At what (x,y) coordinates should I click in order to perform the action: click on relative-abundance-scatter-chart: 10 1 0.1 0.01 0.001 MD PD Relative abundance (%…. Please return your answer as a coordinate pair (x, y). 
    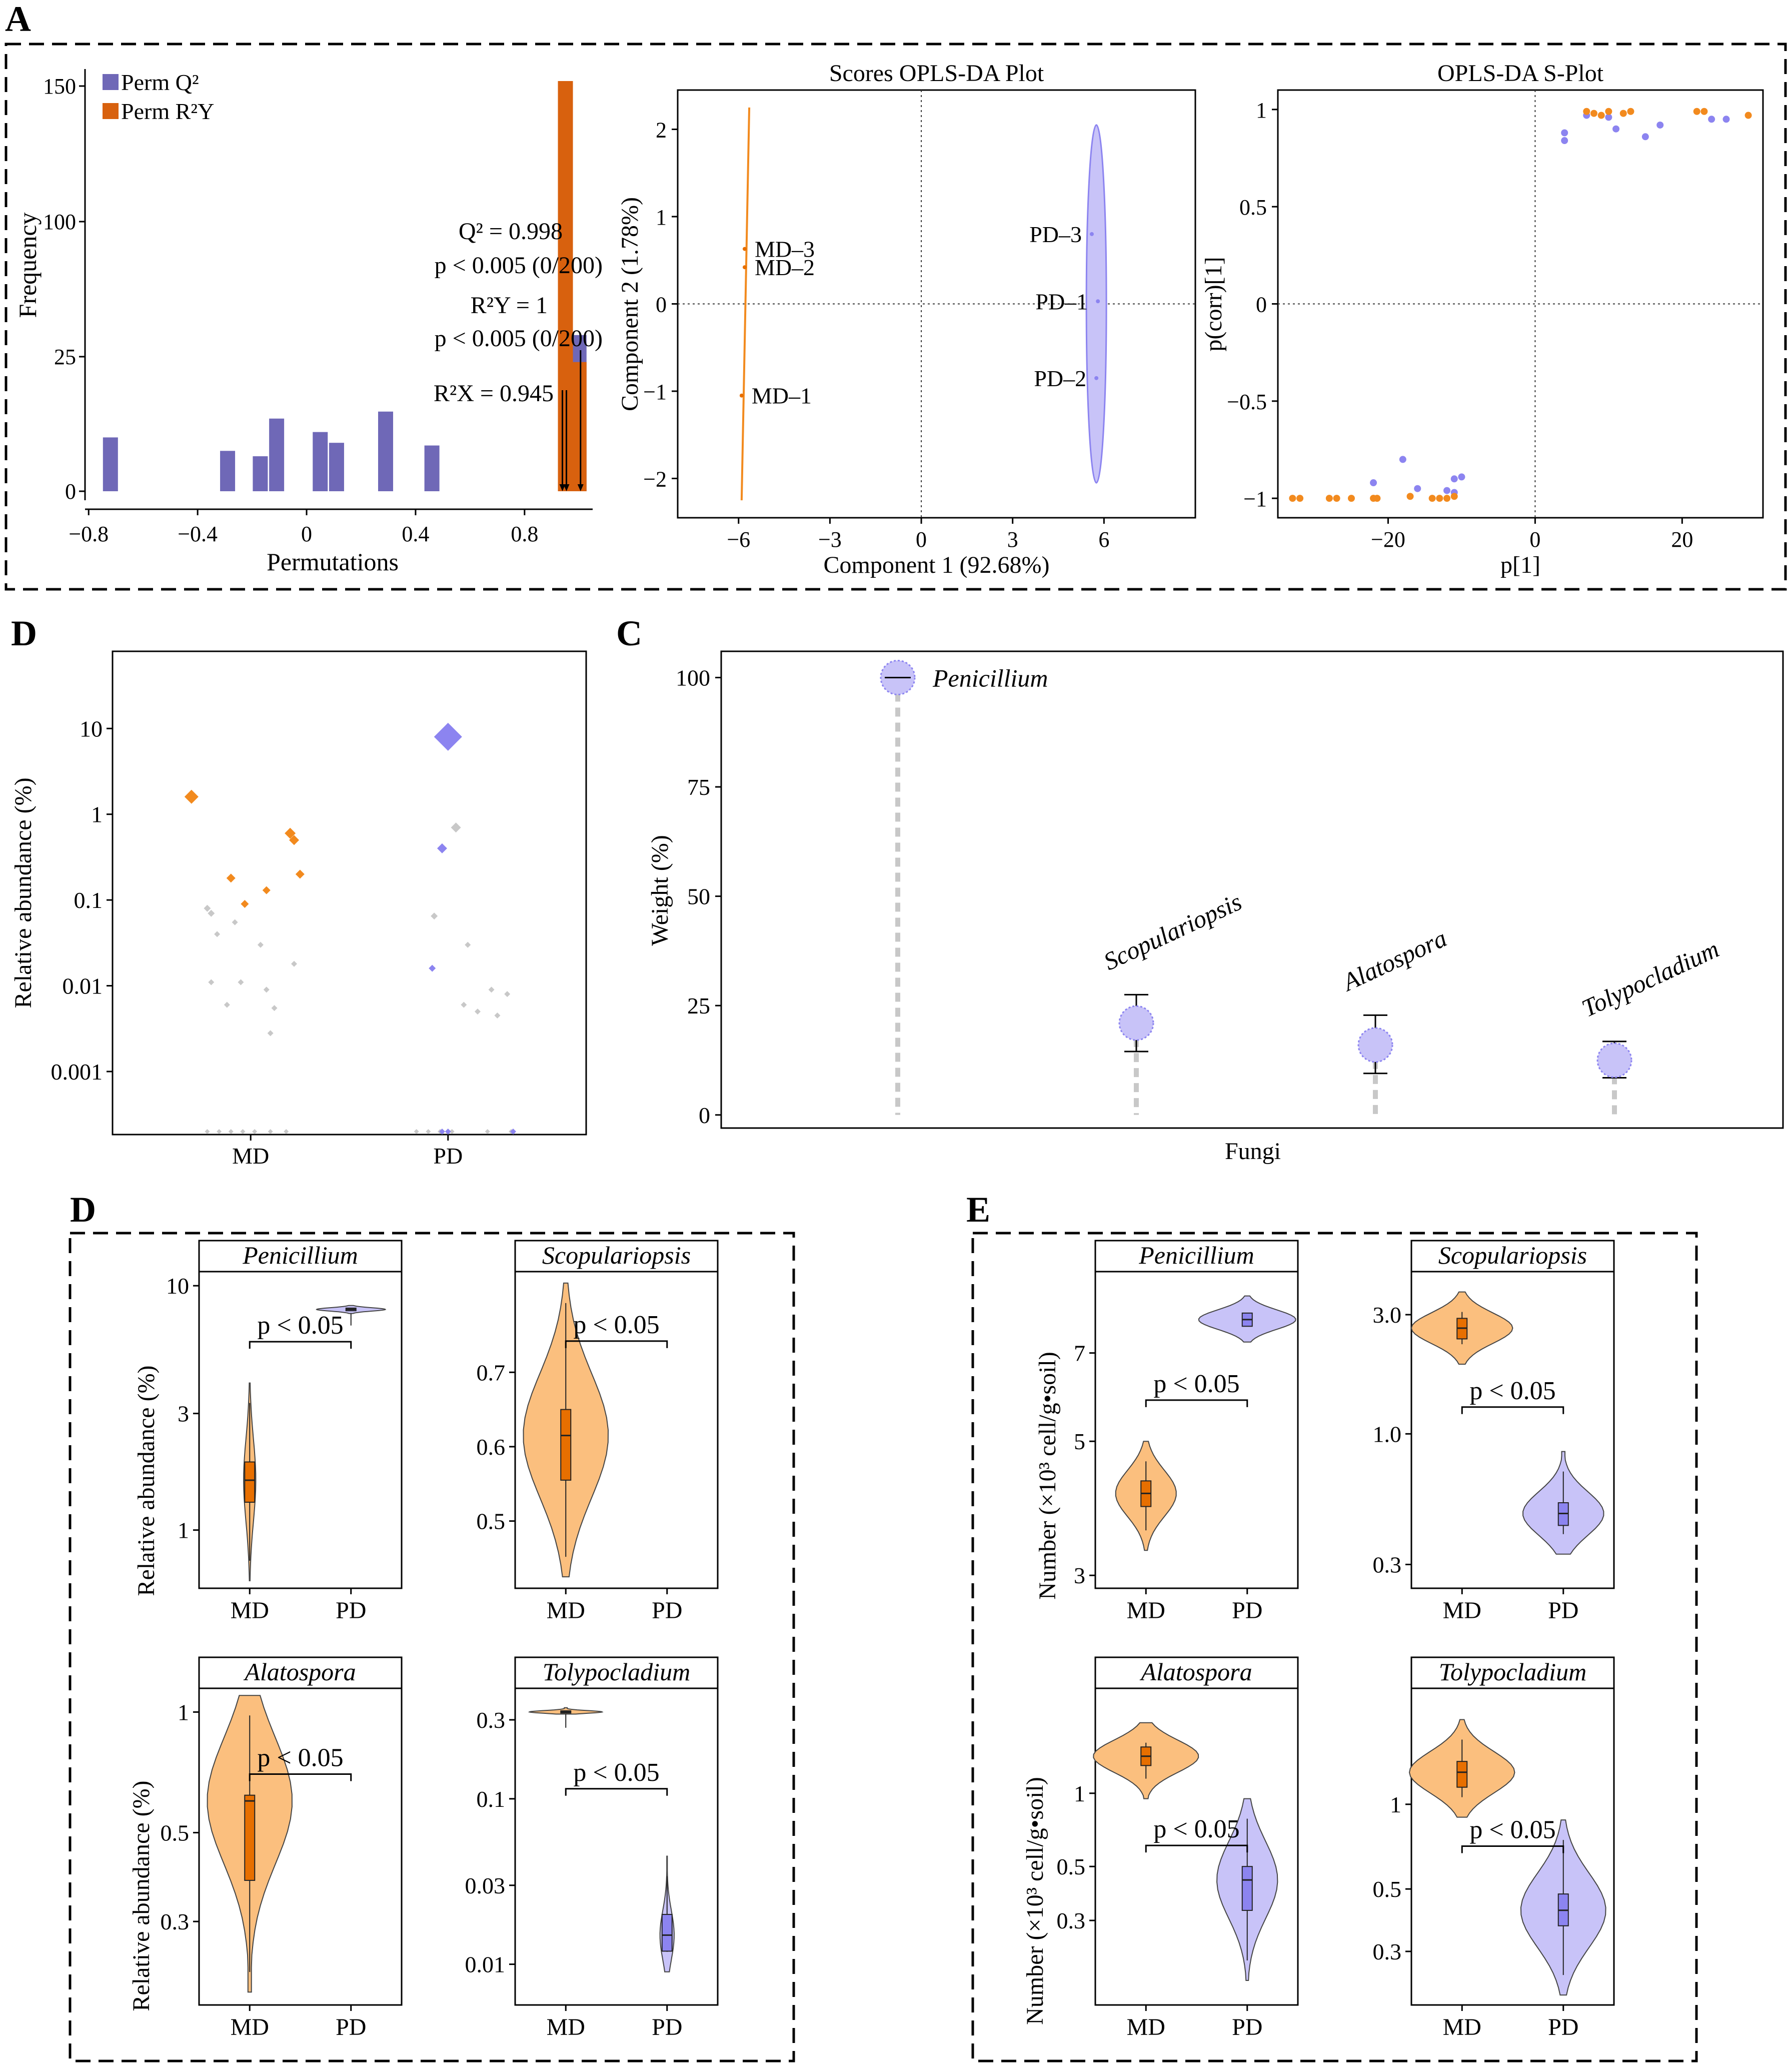
    Looking at the image, I should click on (298, 909).